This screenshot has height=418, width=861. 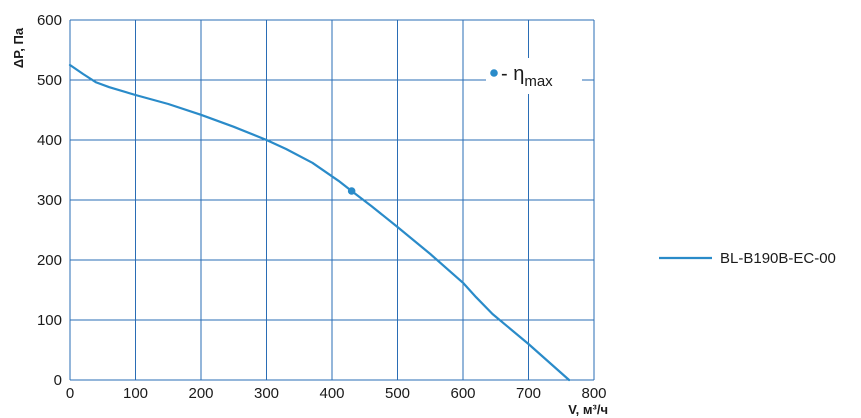 I want to click on x-tick-label: 300, so click(x=266, y=393).